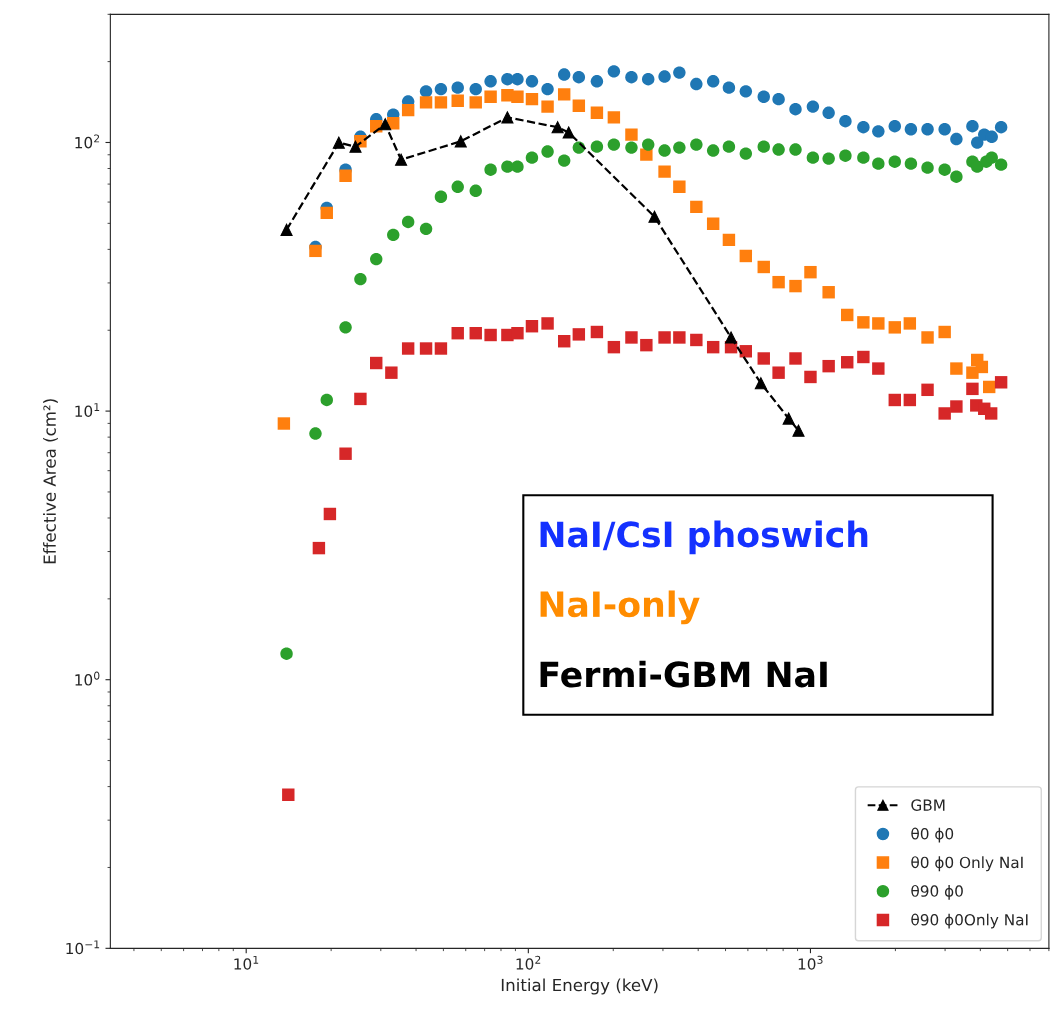  I want to click on legend-label: θ90 ϕ0, so click(937, 892).